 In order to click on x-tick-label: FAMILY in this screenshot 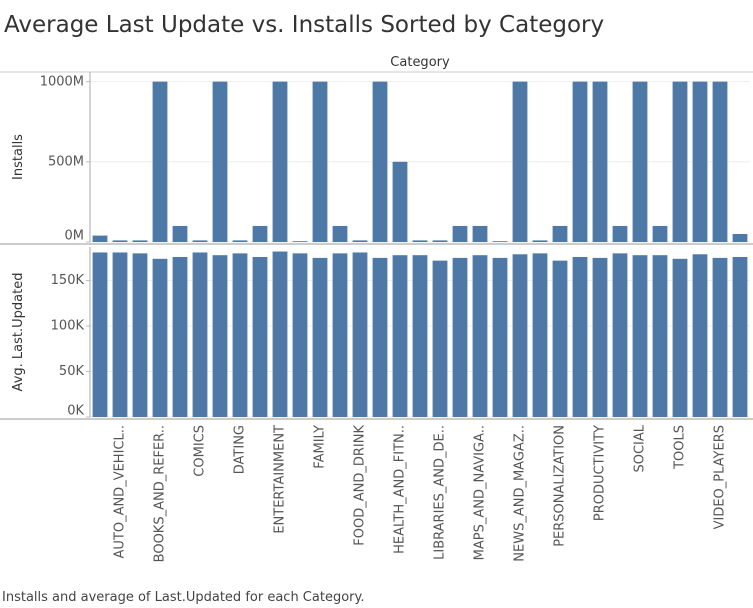, I will do `click(320, 447)`.